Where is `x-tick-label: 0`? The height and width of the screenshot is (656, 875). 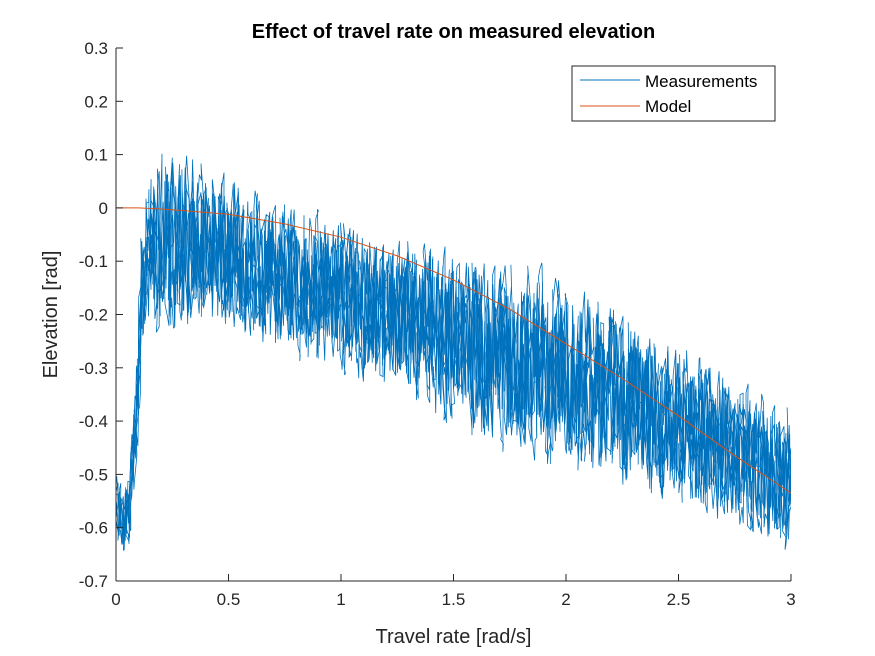 x-tick-label: 0 is located at coordinates (115, 599).